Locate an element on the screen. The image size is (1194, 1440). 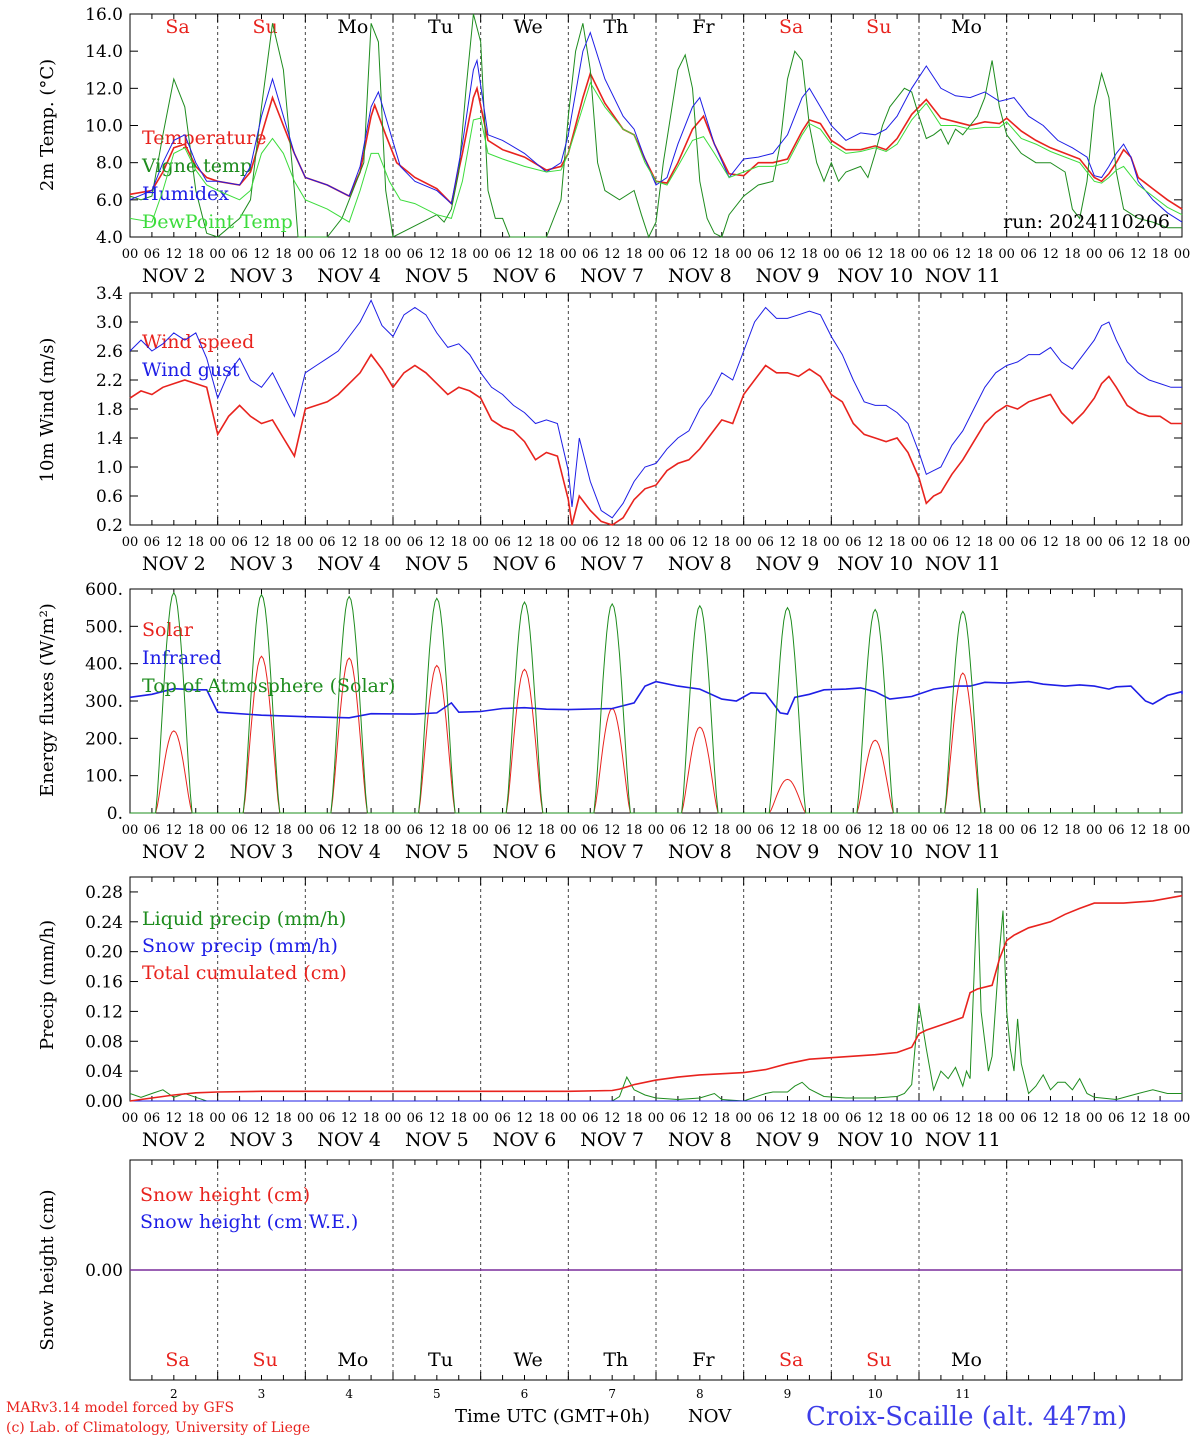
y-tick-label: 14.0 is located at coordinates (104, 52).